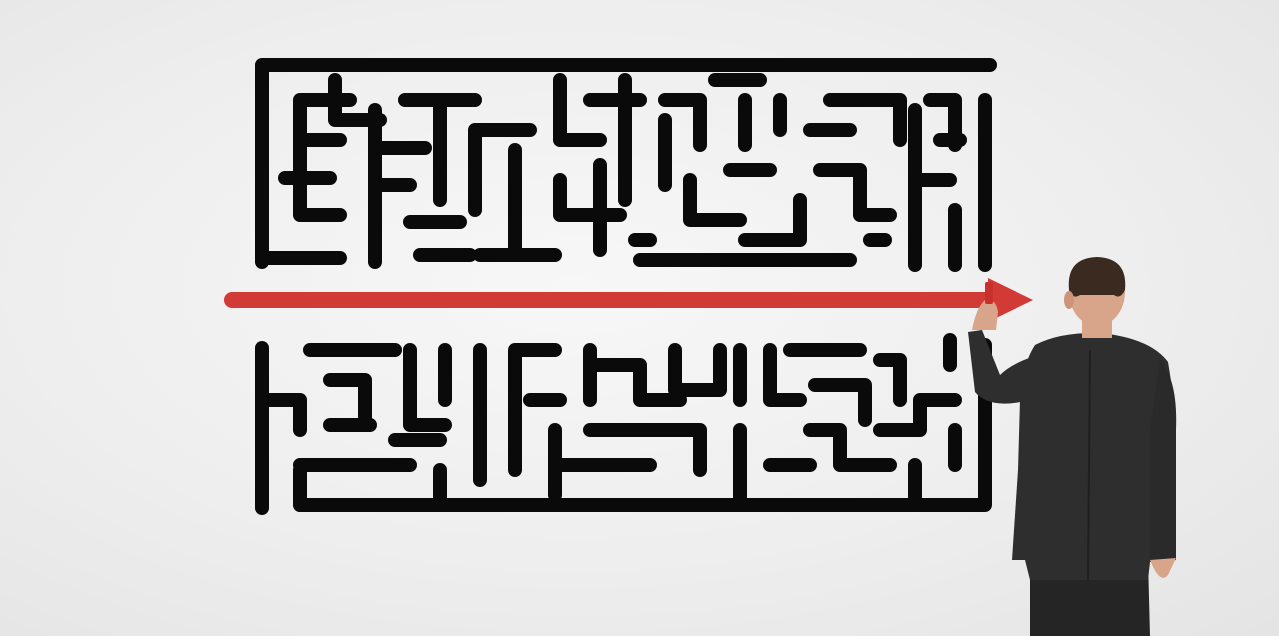 The width and height of the screenshot is (1279, 636). Describe the element at coordinates (628, 300) in the screenshot. I see `red-arrow` at that location.